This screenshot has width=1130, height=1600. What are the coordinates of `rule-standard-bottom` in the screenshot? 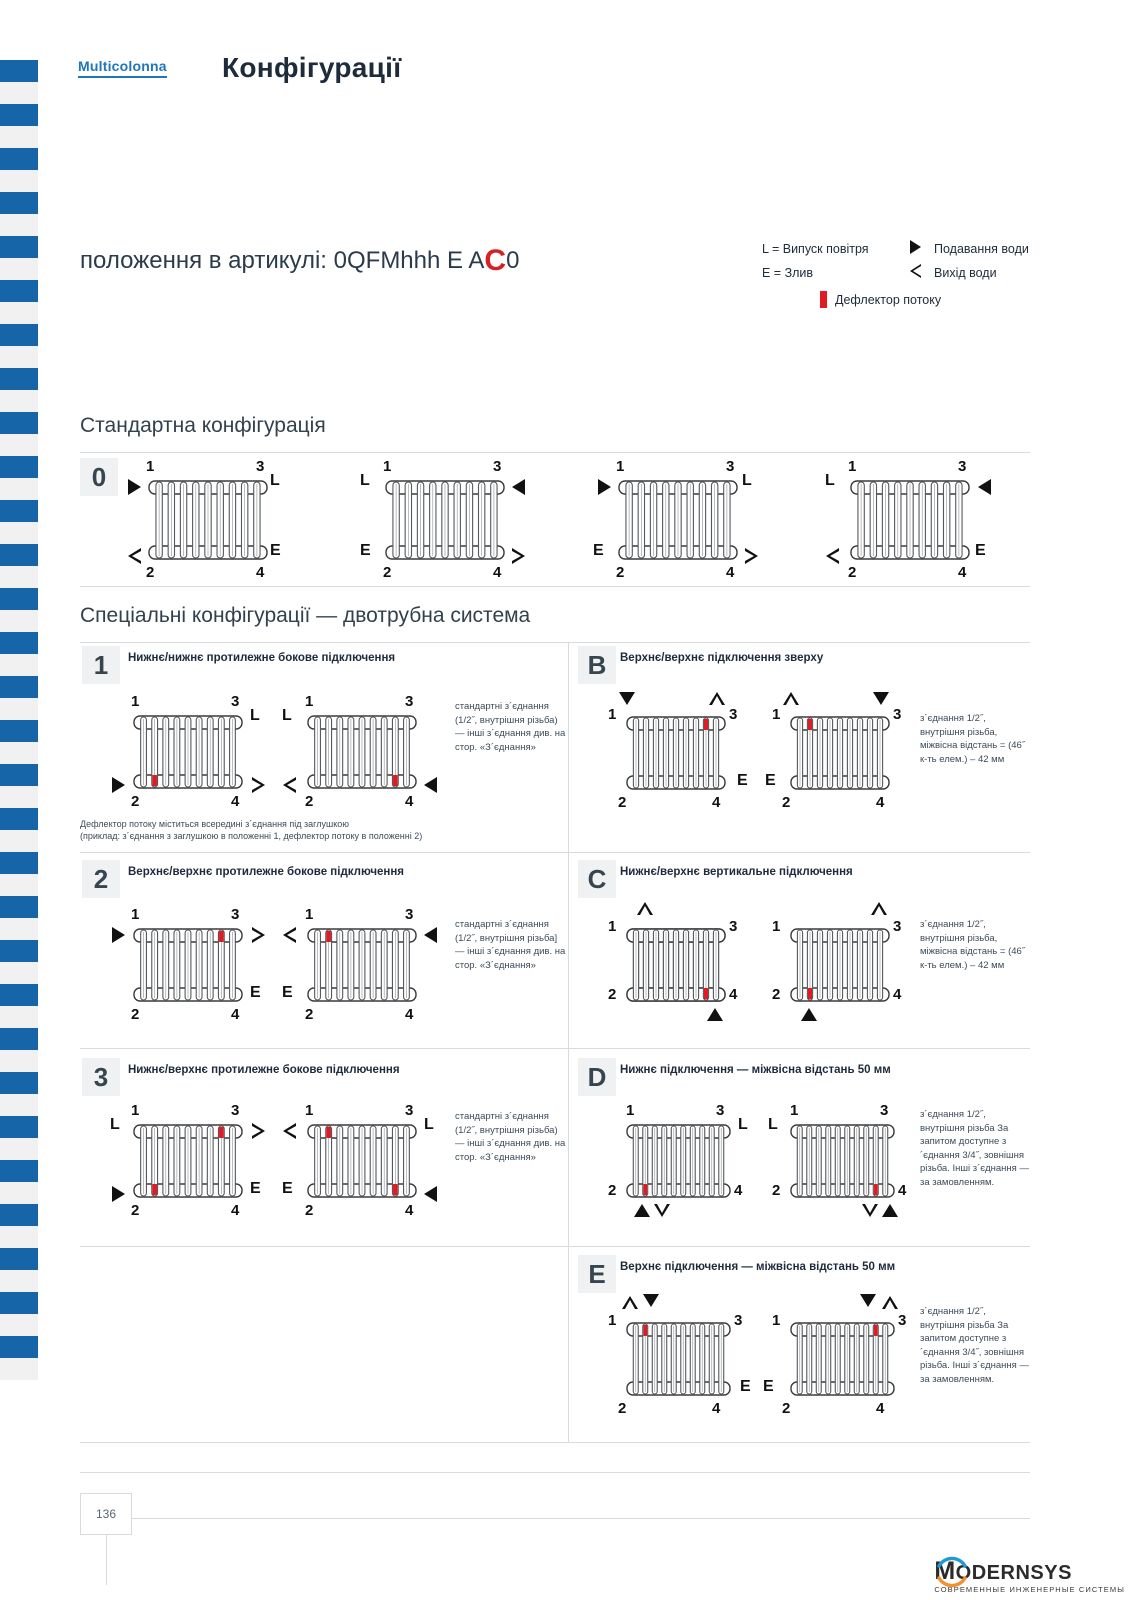 It's located at (555, 586).